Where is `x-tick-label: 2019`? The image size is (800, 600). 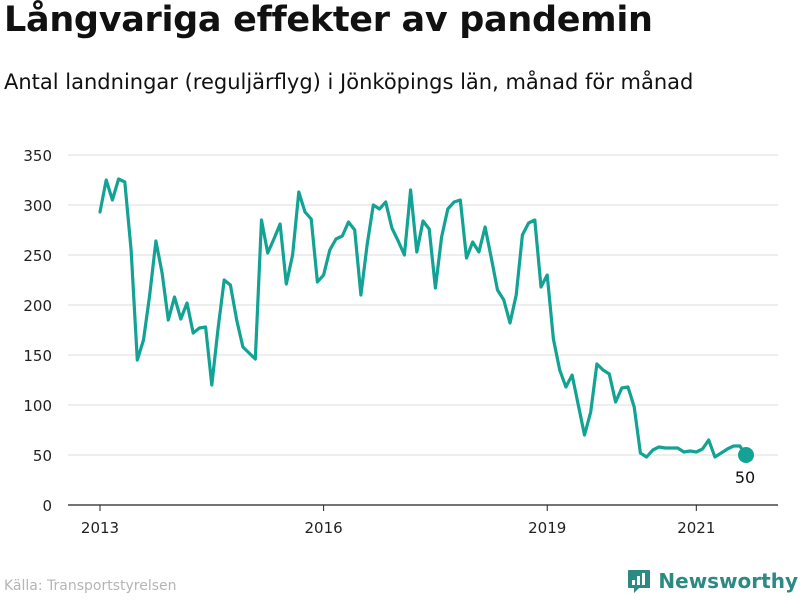
x-tick-label: 2019 is located at coordinates (547, 528).